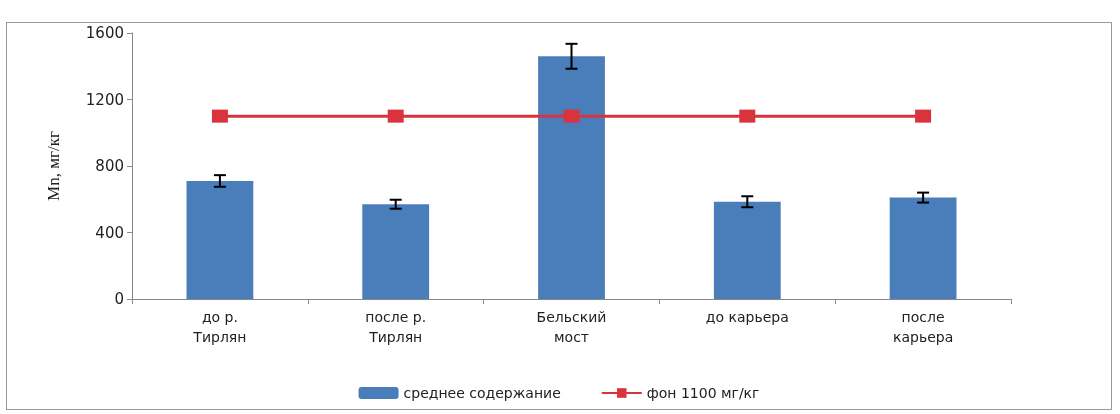 The image size is (1120, 414). Describe the element at coordinates (571, 327) in the screenshot. I see `x-tick-label: Бельский мост` at that location.